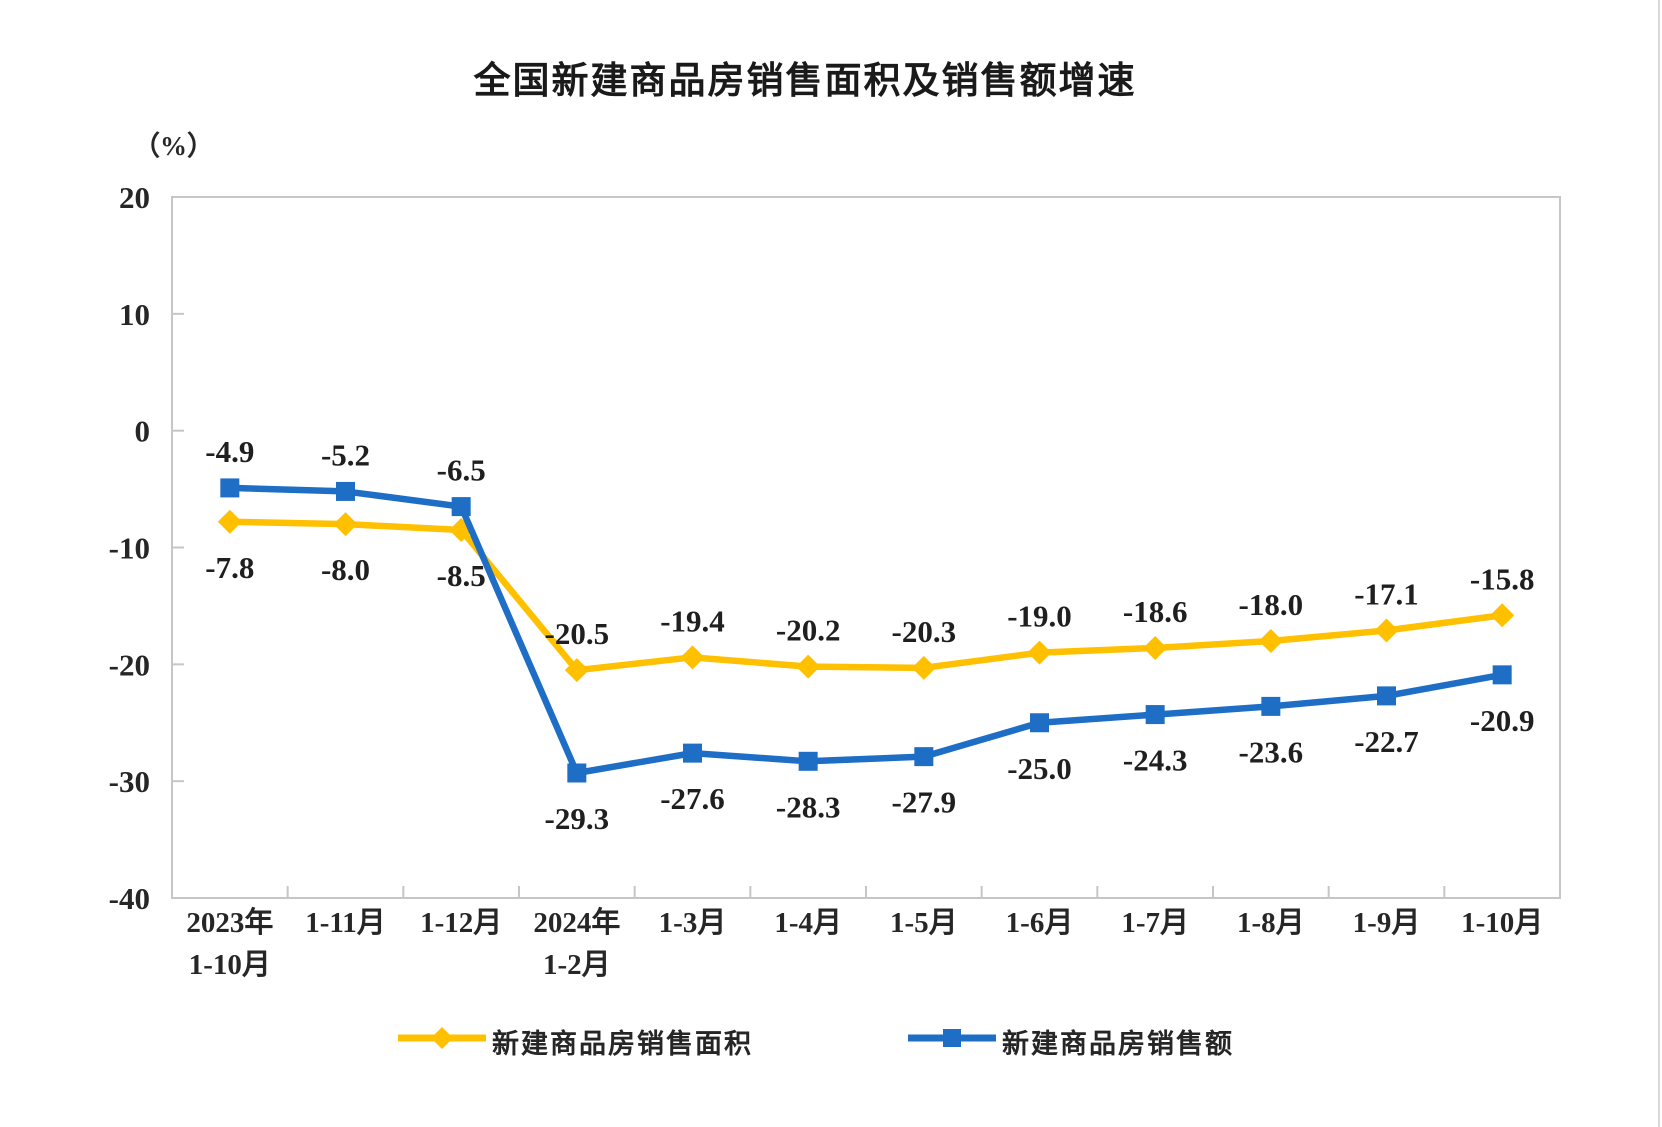  I want to click on data-label: -18.0, so click(1271, 604).